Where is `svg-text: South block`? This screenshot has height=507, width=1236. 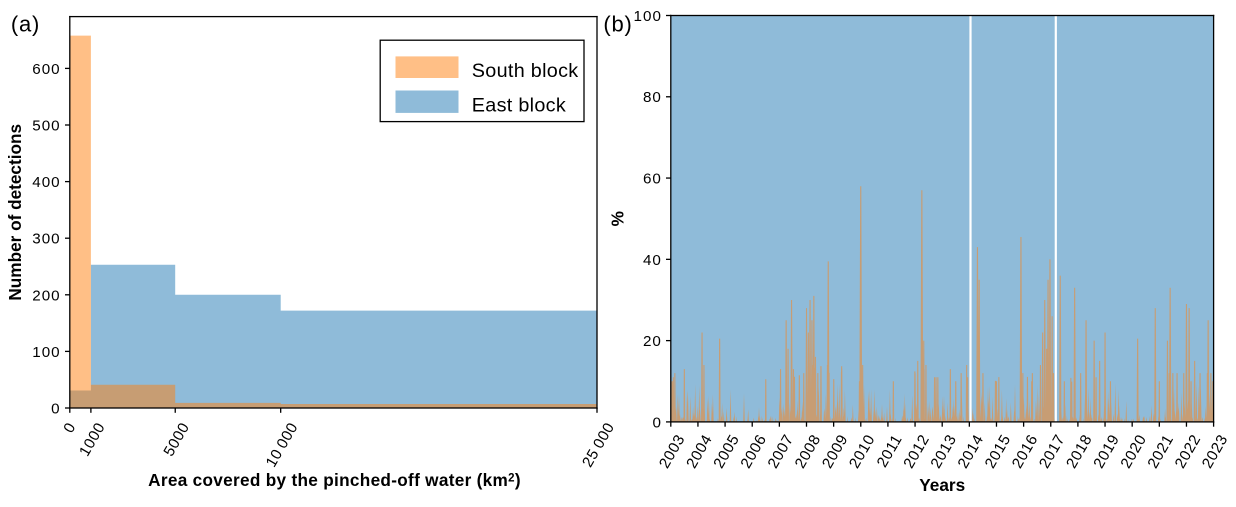
svg-text: South block is located at coordinates (525, 71).